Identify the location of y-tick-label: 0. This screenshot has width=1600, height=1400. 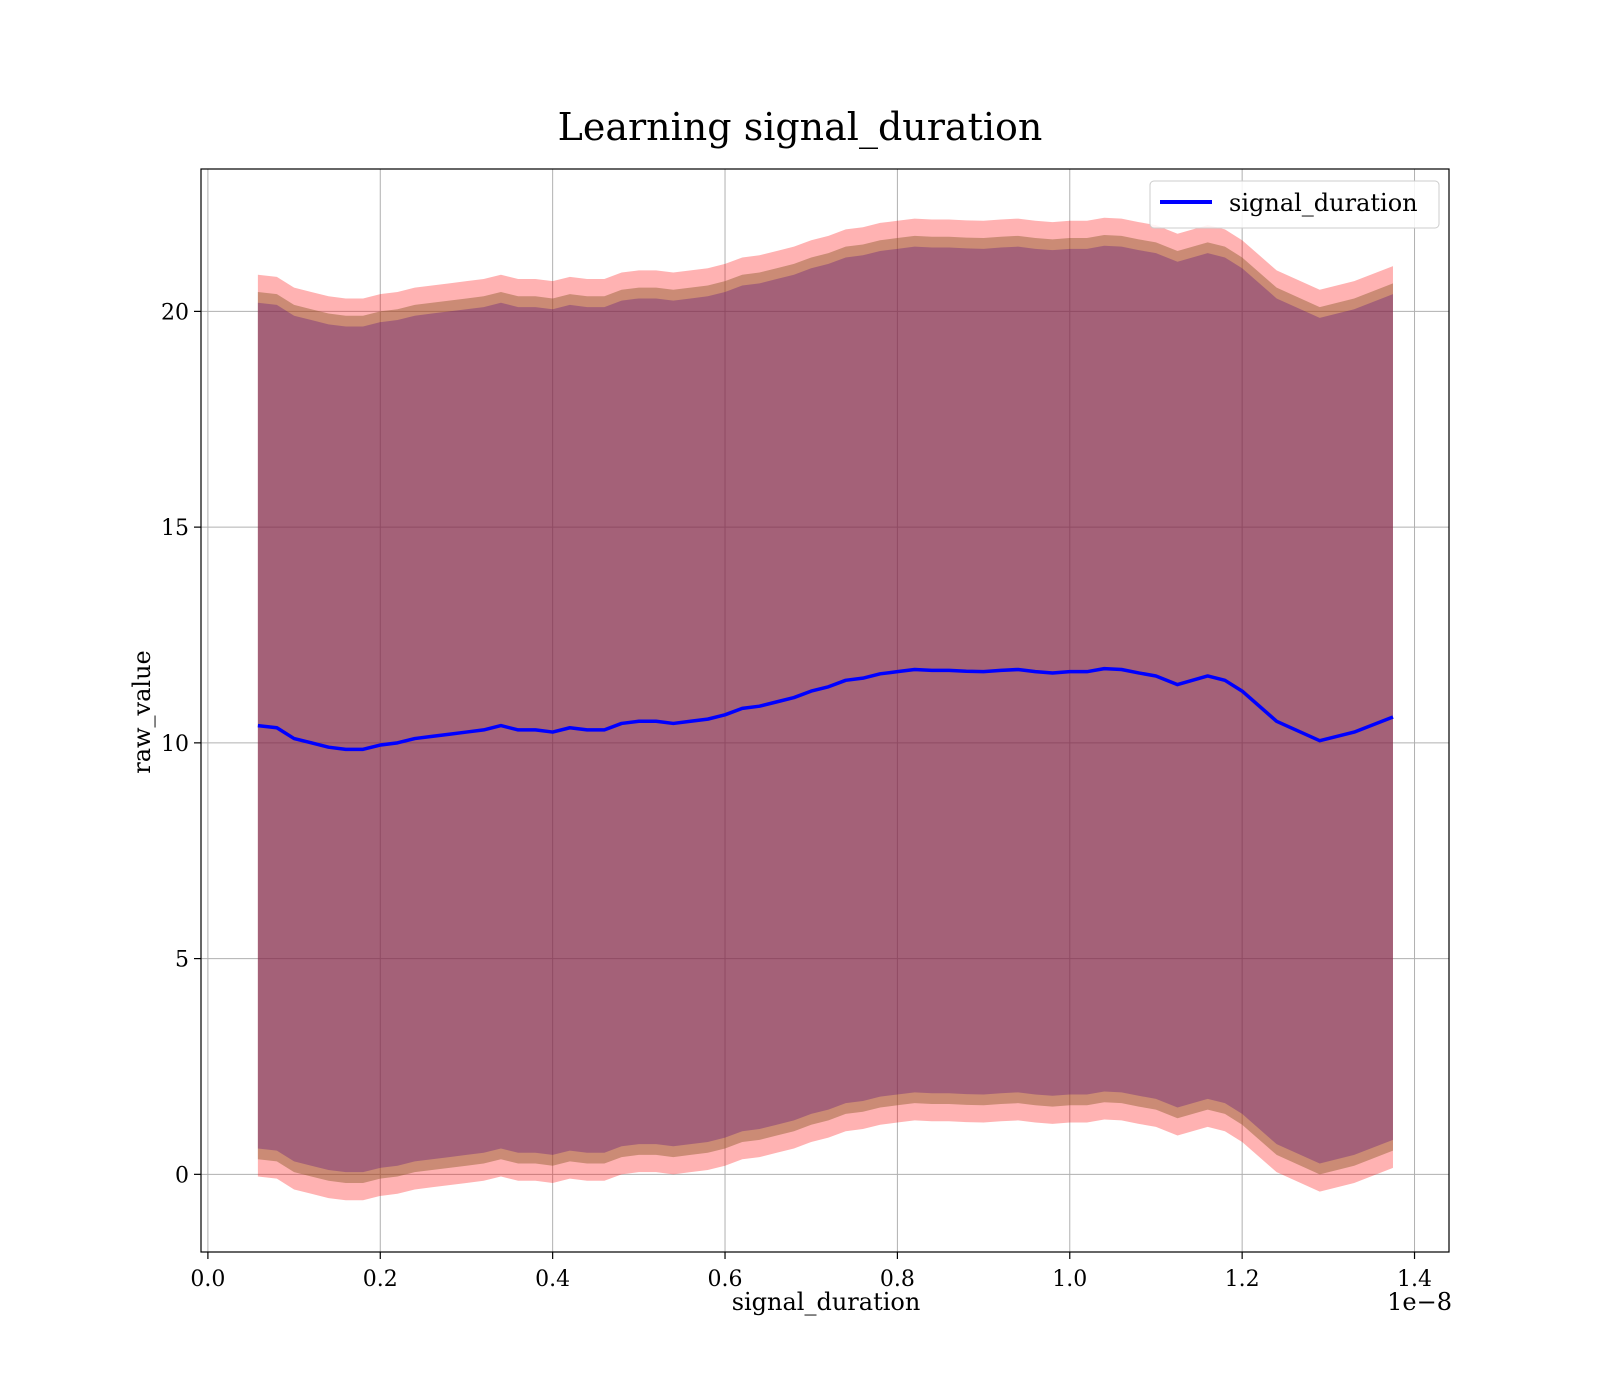
(182, 1175).